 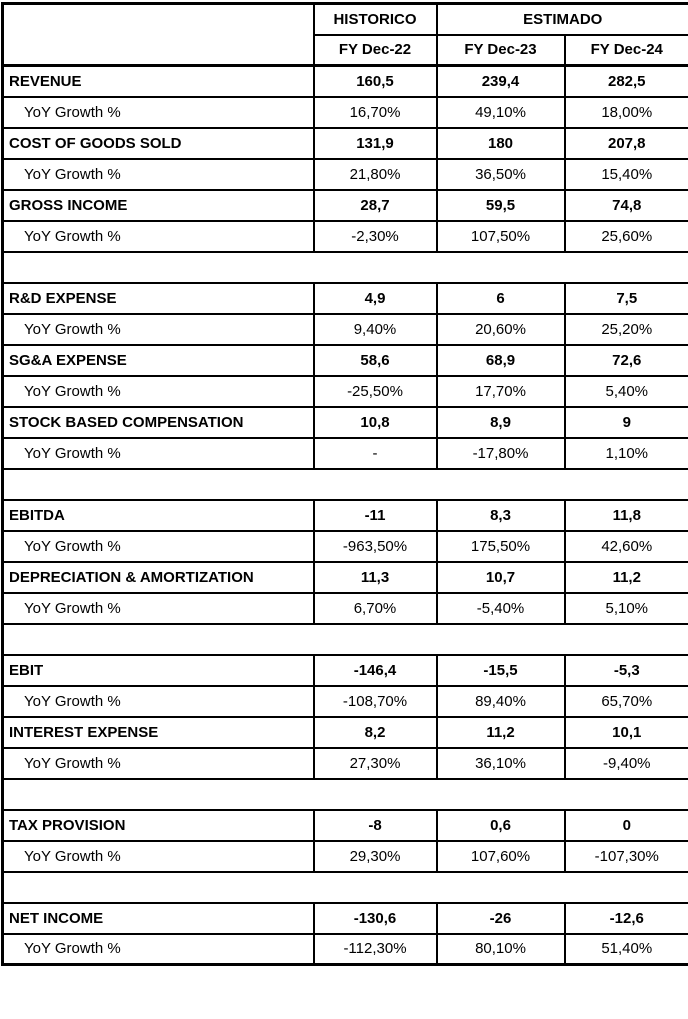 I want to click on yoy-value-cell: 36,50%, so click(x=500, y=174).